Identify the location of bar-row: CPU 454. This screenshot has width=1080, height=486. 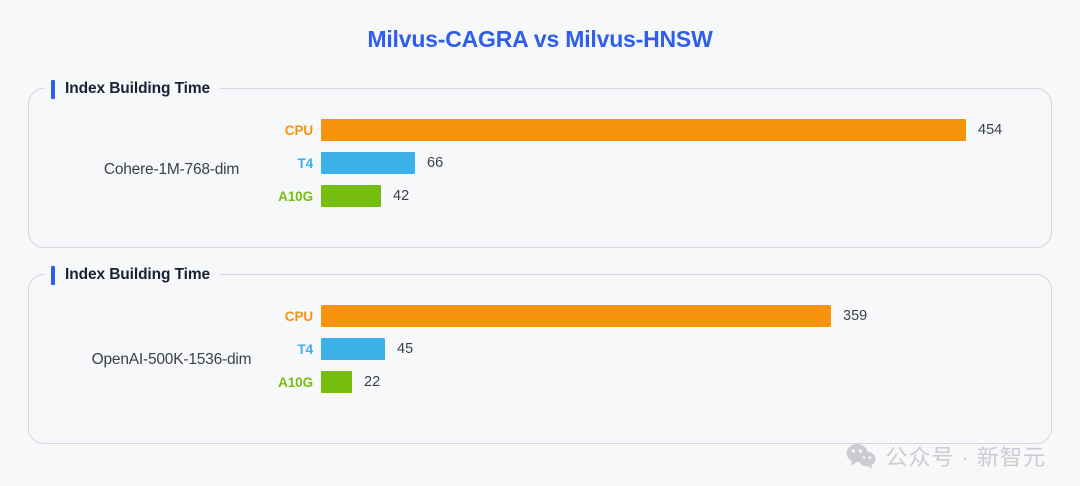
(540, 130).